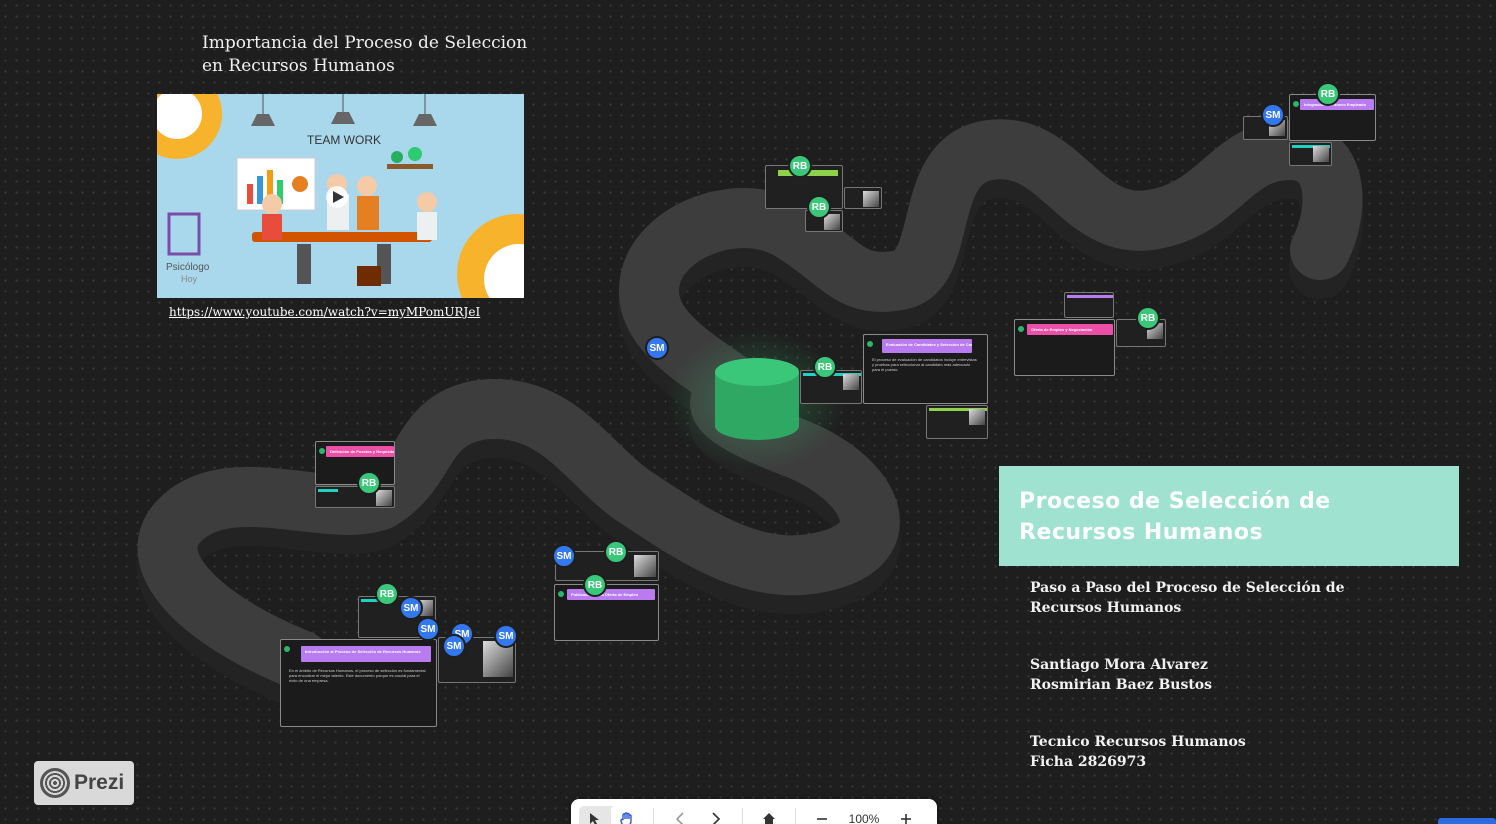 The width and height of the screenshot is (1496, 824). I want to click on pan-tool-button, so click(627, 815).